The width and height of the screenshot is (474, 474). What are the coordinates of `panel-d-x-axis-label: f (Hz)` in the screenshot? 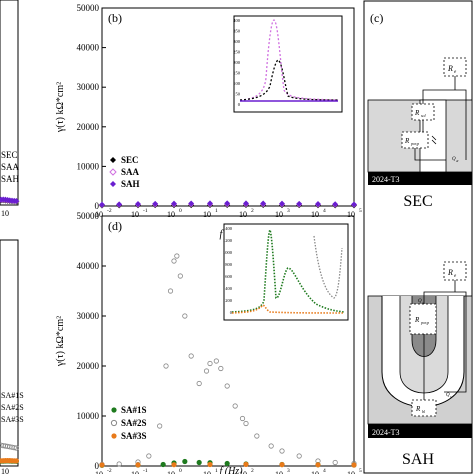 It's located at (231, 470).